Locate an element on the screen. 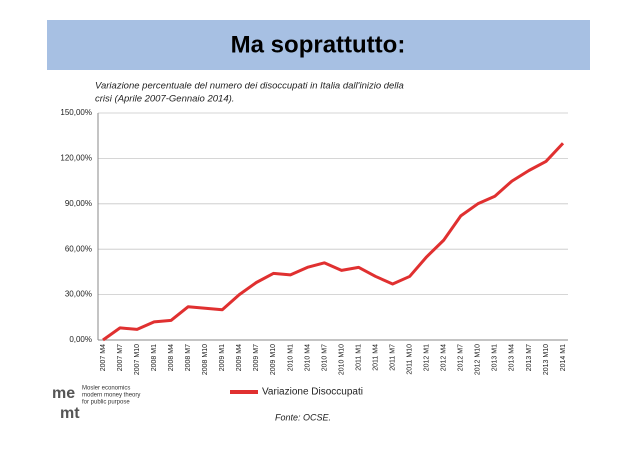 This screenshot has height=452, width=638. logo-text: for public purpose is located at coordinates (106, 403).